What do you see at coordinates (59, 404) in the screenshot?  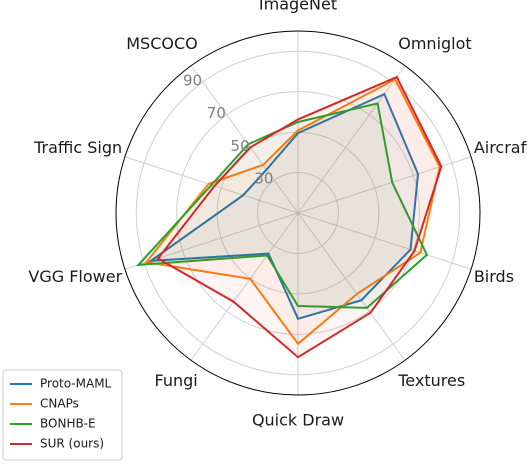 I see `legend-label-cnaps: CNAPs` at bounding box center [59, 404].